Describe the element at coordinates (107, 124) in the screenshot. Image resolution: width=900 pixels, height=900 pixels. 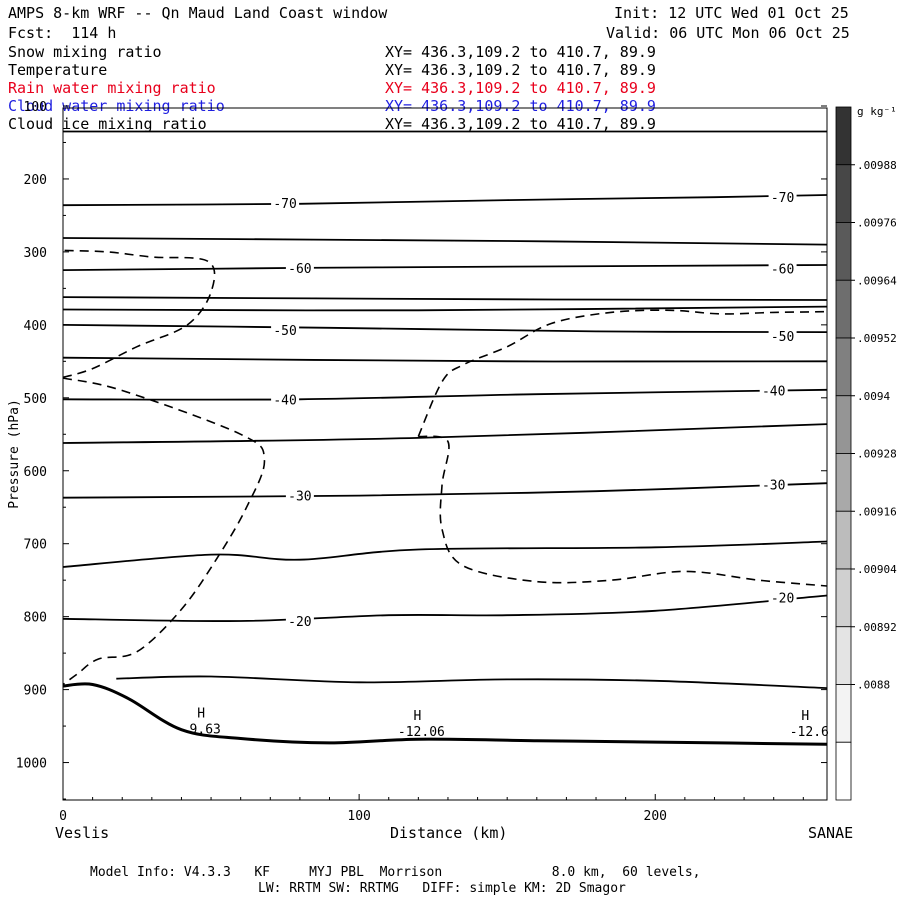
I see `legend-field-name: Cloud ice mixing ratio` at that location.